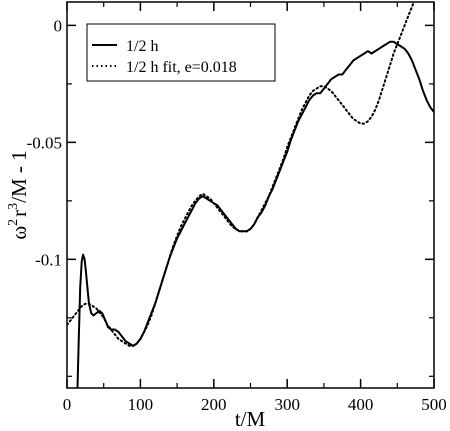 This screenshot has height=431, width=450. I want to click on x-tick-label: 0, so click(67, 404).